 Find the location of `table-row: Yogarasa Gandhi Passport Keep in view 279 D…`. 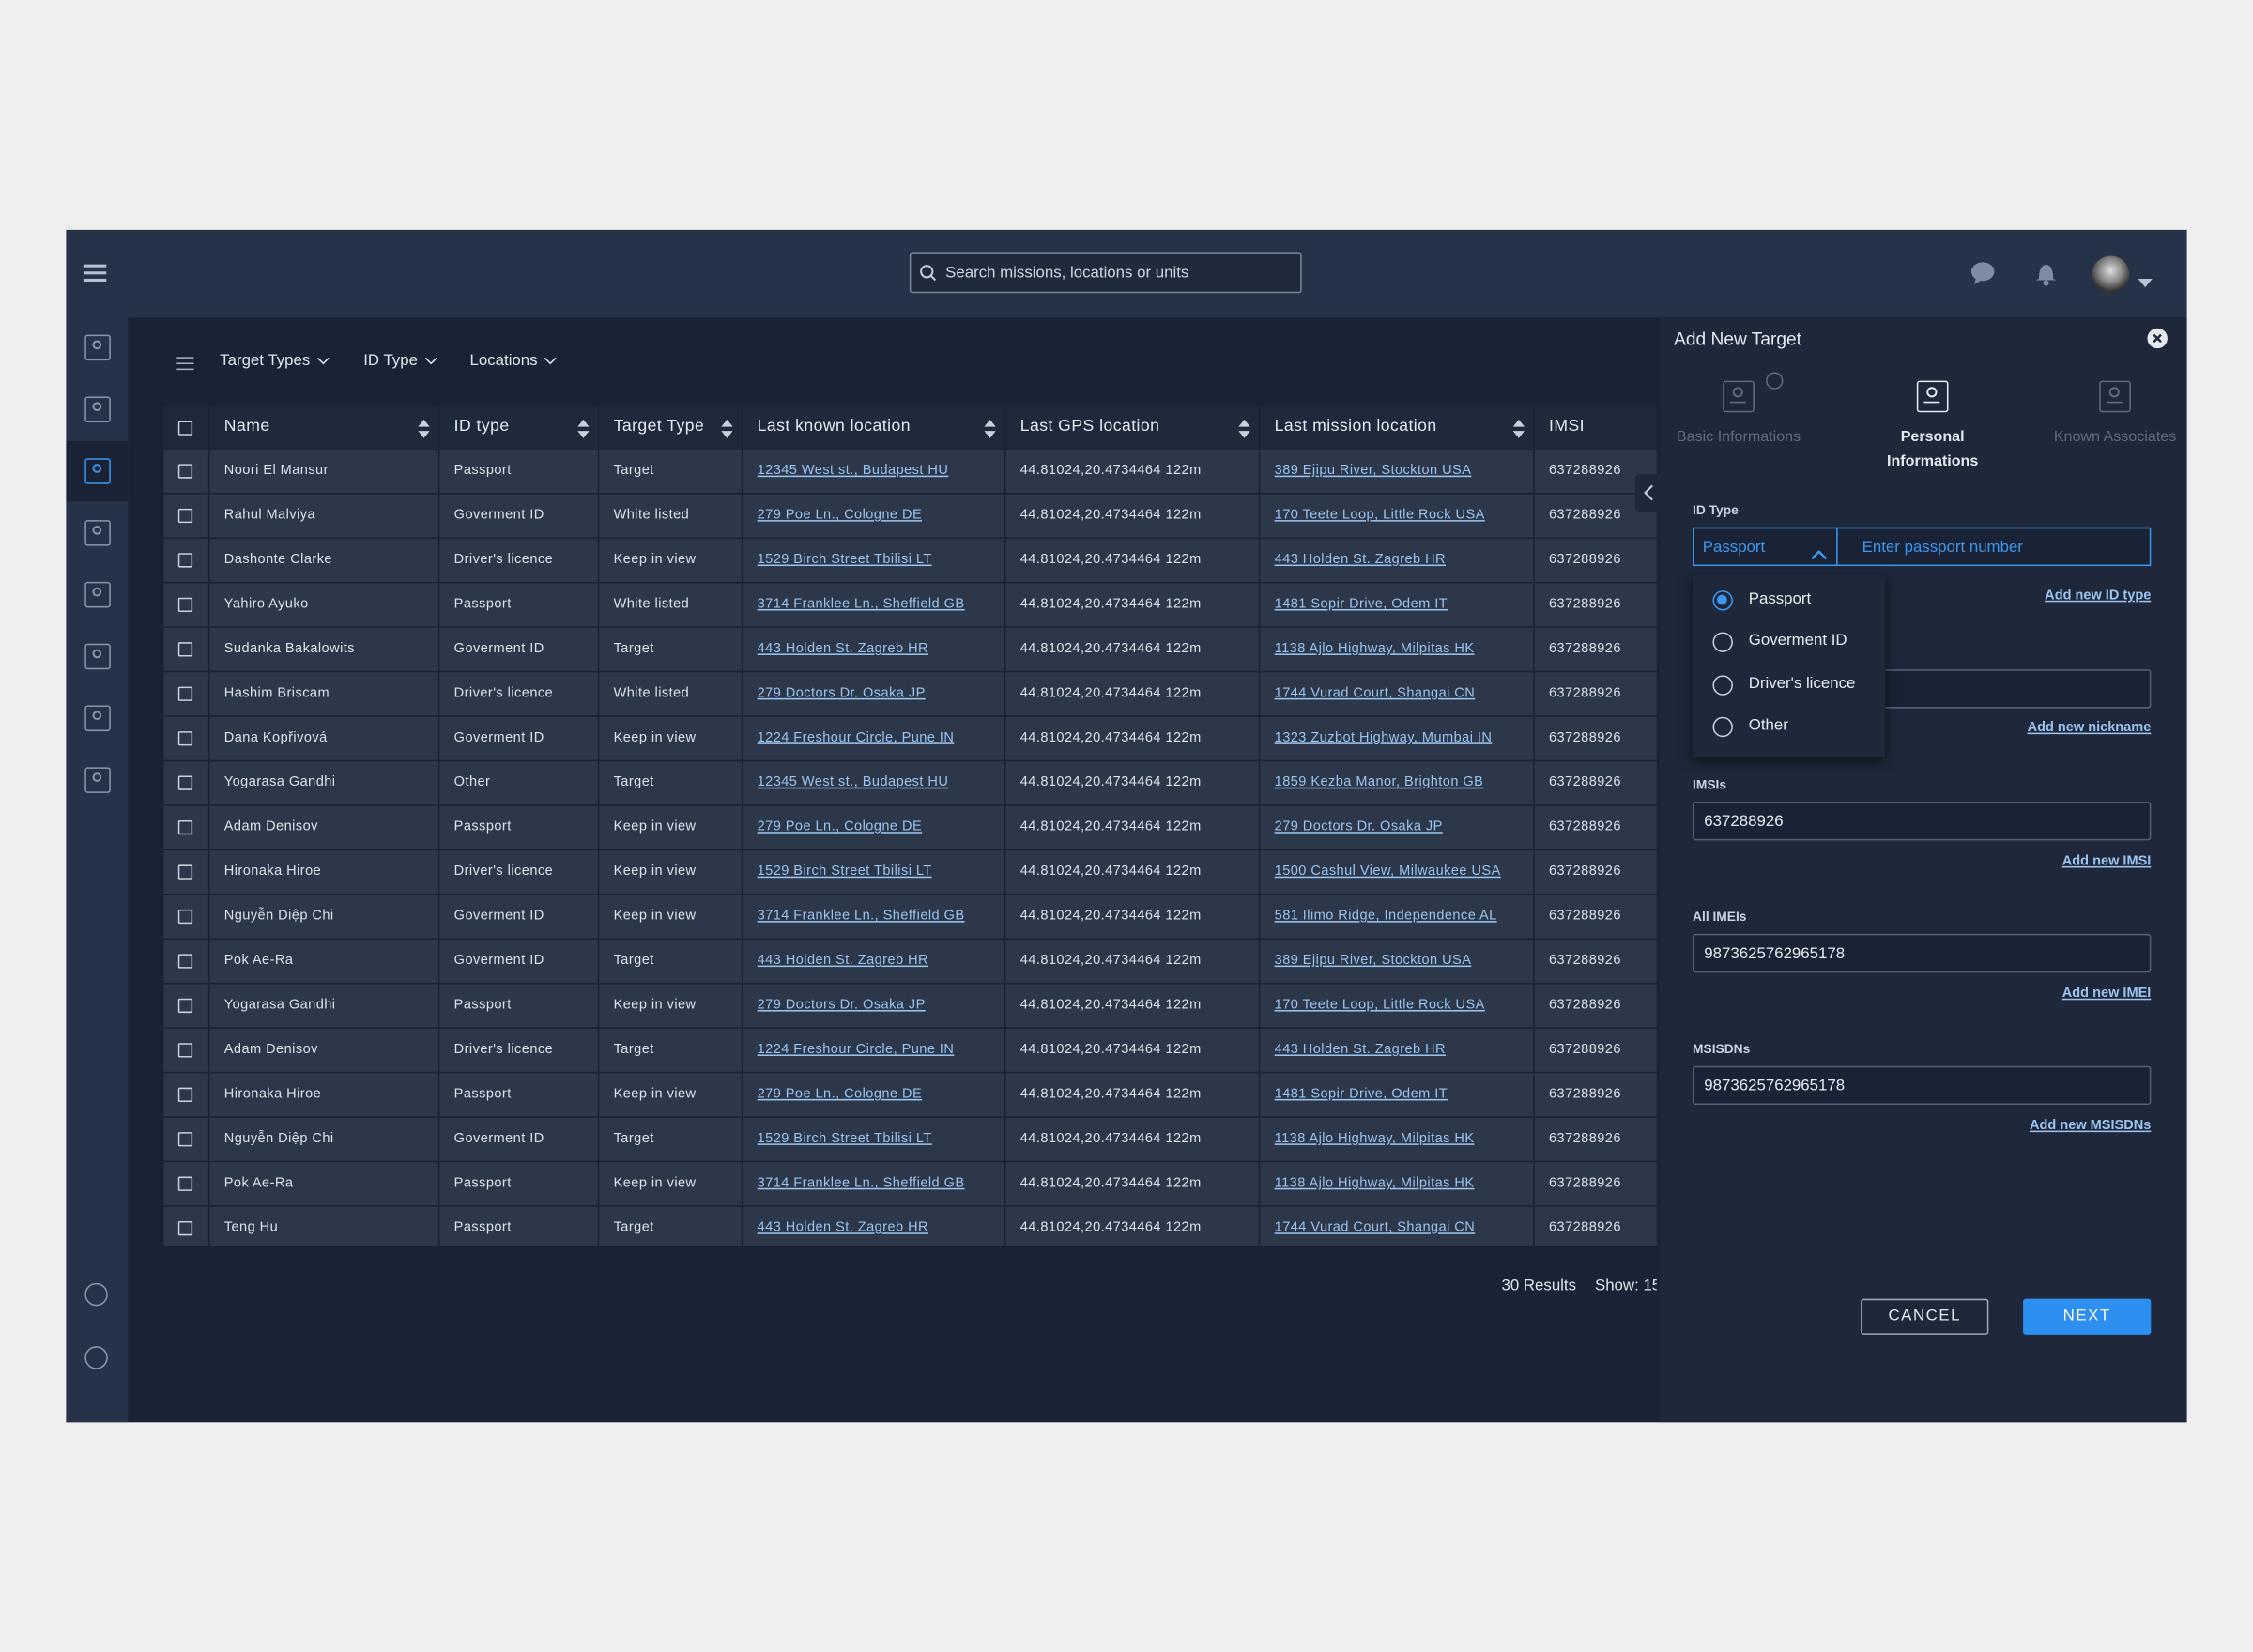

table-row: Yogarasa Gandhi Passport Keep in view 279 D… is located at coordinates (910, 1006).